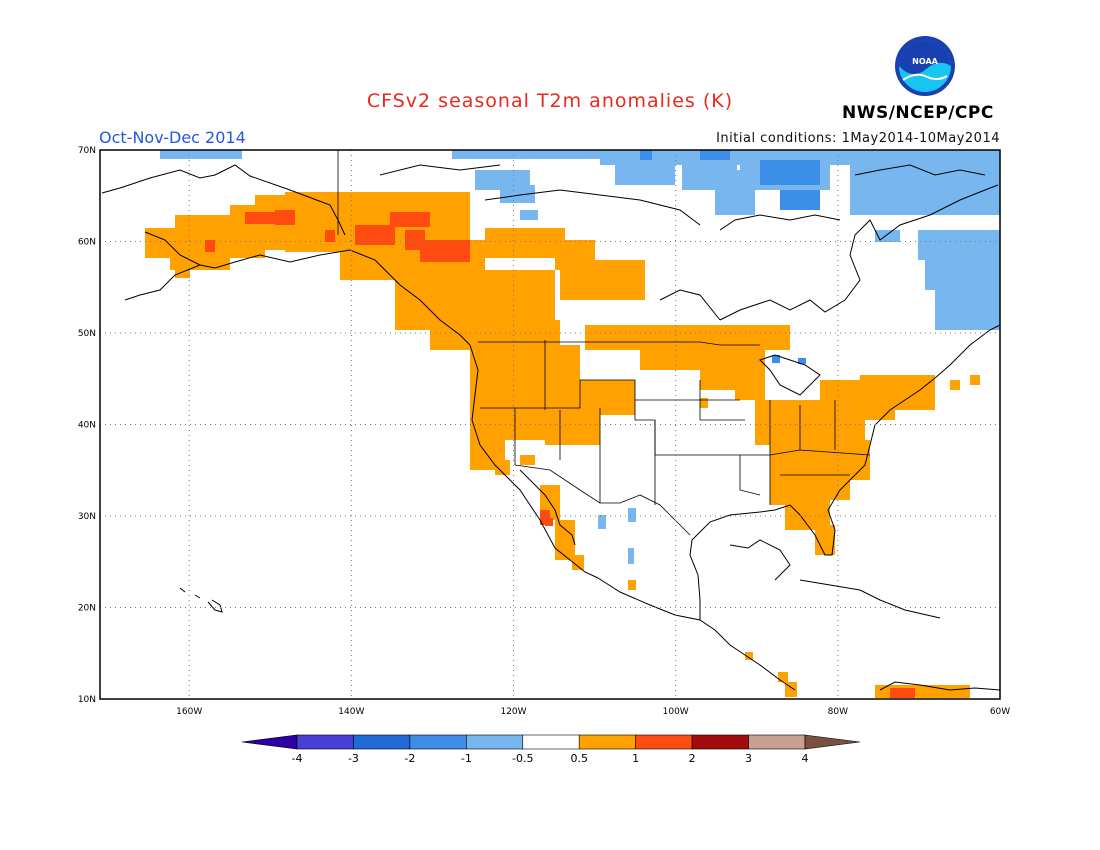 Image resolution: width=1100 pixels, height=850 pixels. Describe the element at coordinates (858, 138) in the screenshot. I see `initial-conditions: Initial conditions: 1May2014-10May2014` at that location.